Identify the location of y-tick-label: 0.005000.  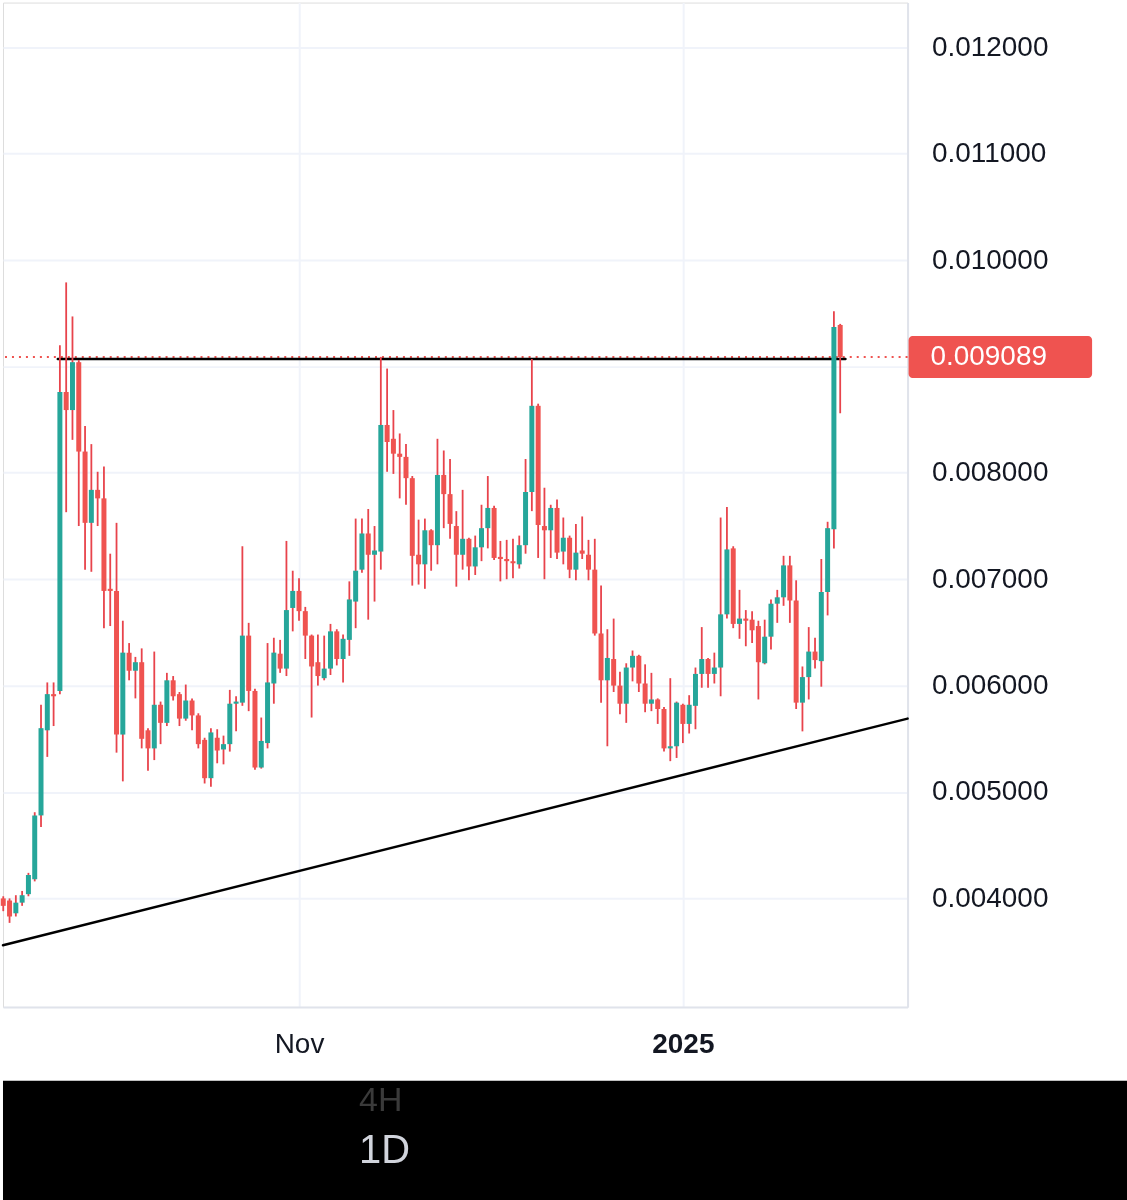
(990, 791).